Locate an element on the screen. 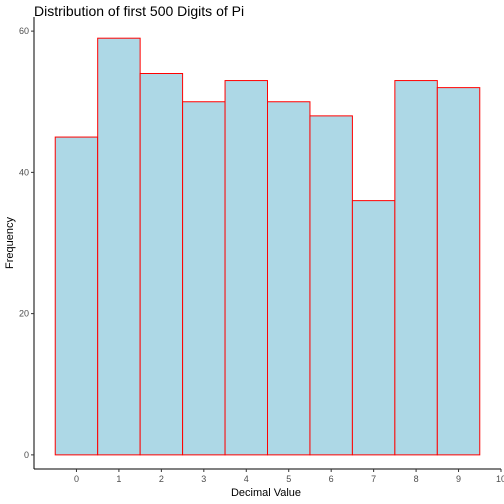  x-tick-label: 1 is located at coordinates (118, 479).